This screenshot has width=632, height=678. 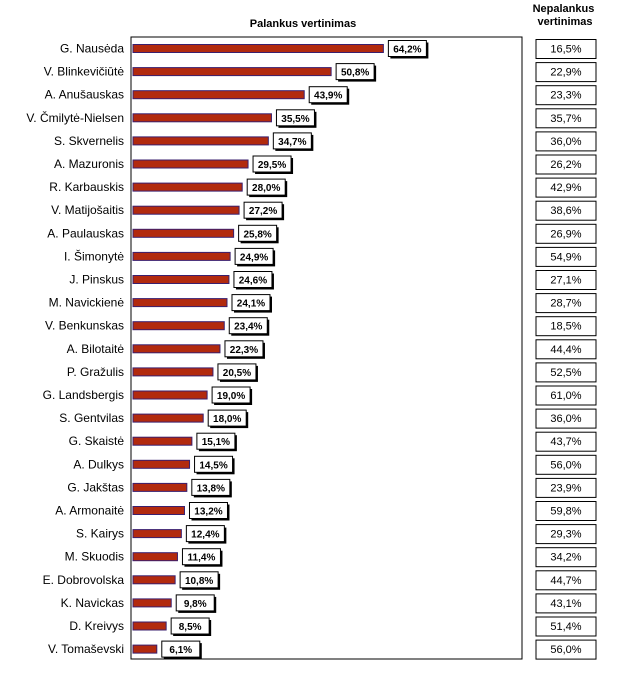 I want to click on value-label: 8,5%, so click(x=190, y=627).